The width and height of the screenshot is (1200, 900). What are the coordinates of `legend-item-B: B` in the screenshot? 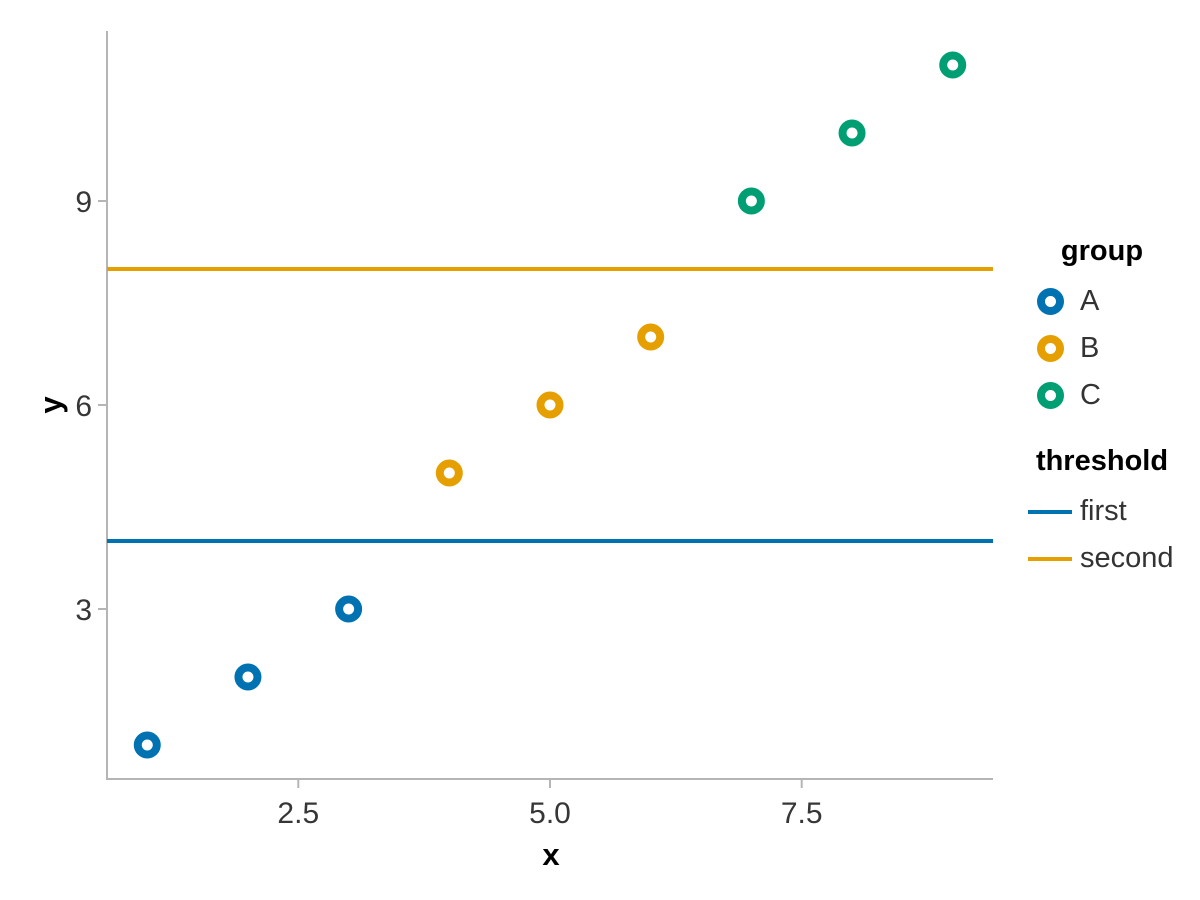 It's located at (1102, 348).